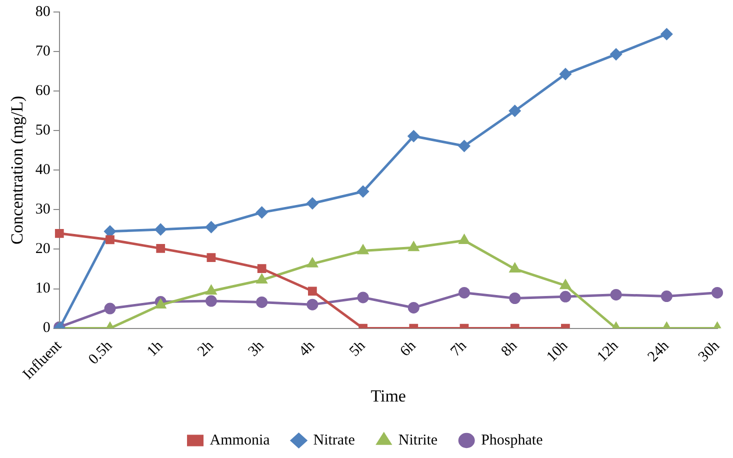 This screenshot has height=458, width=733. I want to click on x-tick-label: 30h, so click(710, 352).